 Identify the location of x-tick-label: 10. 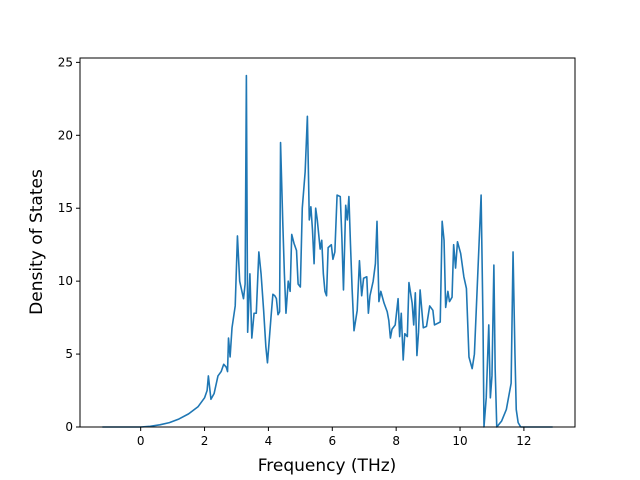
(459, 441).